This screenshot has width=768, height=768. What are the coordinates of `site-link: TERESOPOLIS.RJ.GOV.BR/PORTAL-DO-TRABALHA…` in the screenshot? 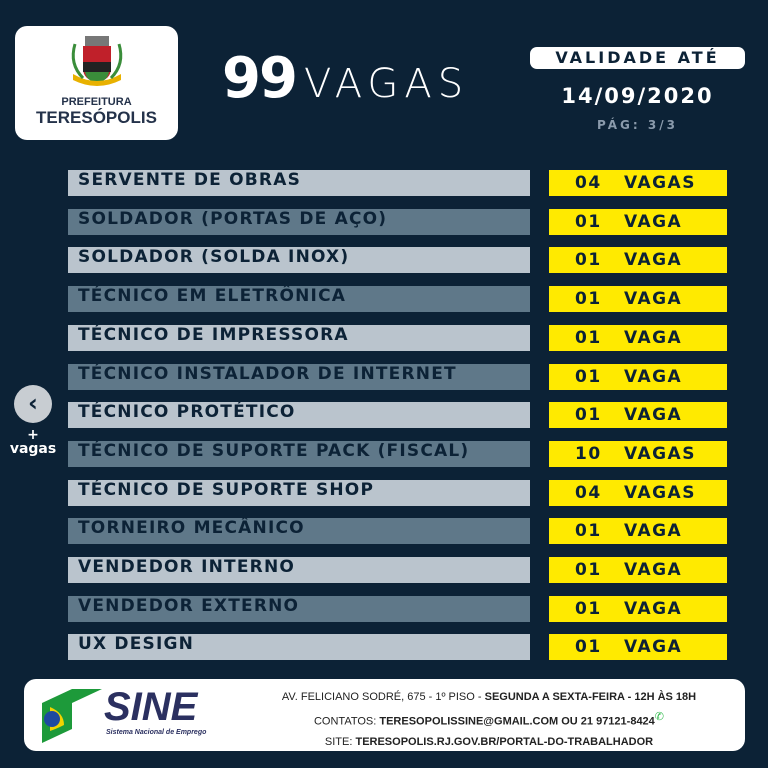 It's located at (504, 741).